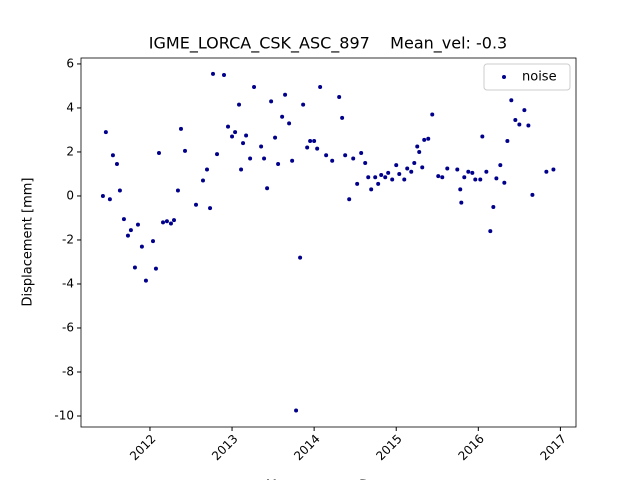 The image size is (640, 480). I want to click on y-tick-label: -8, so click(68, 371).